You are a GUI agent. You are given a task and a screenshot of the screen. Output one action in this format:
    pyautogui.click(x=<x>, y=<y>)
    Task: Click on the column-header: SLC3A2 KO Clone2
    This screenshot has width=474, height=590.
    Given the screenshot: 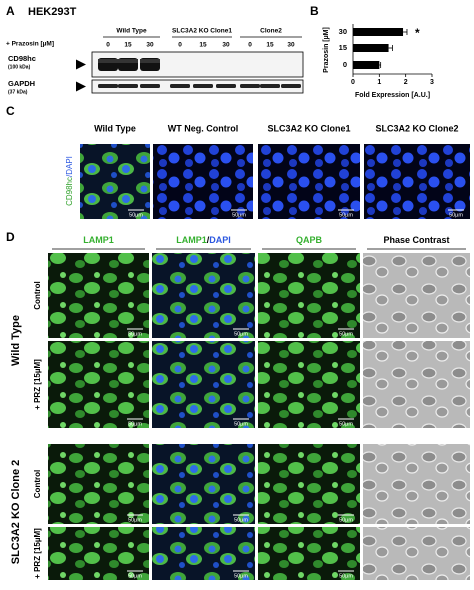 What is the action you would take?
    pyautogui.click(x=416, y=128)
    